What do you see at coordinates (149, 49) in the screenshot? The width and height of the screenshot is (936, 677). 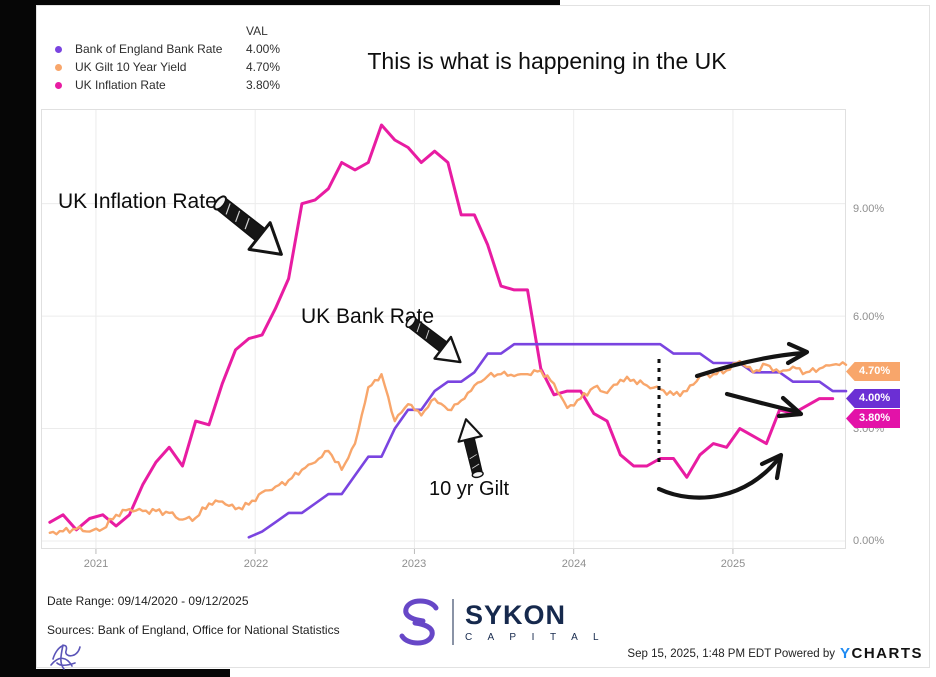 I see `legend-item-bank-rate: Bank of England Bank Rate` at bounding box center [149, 49].